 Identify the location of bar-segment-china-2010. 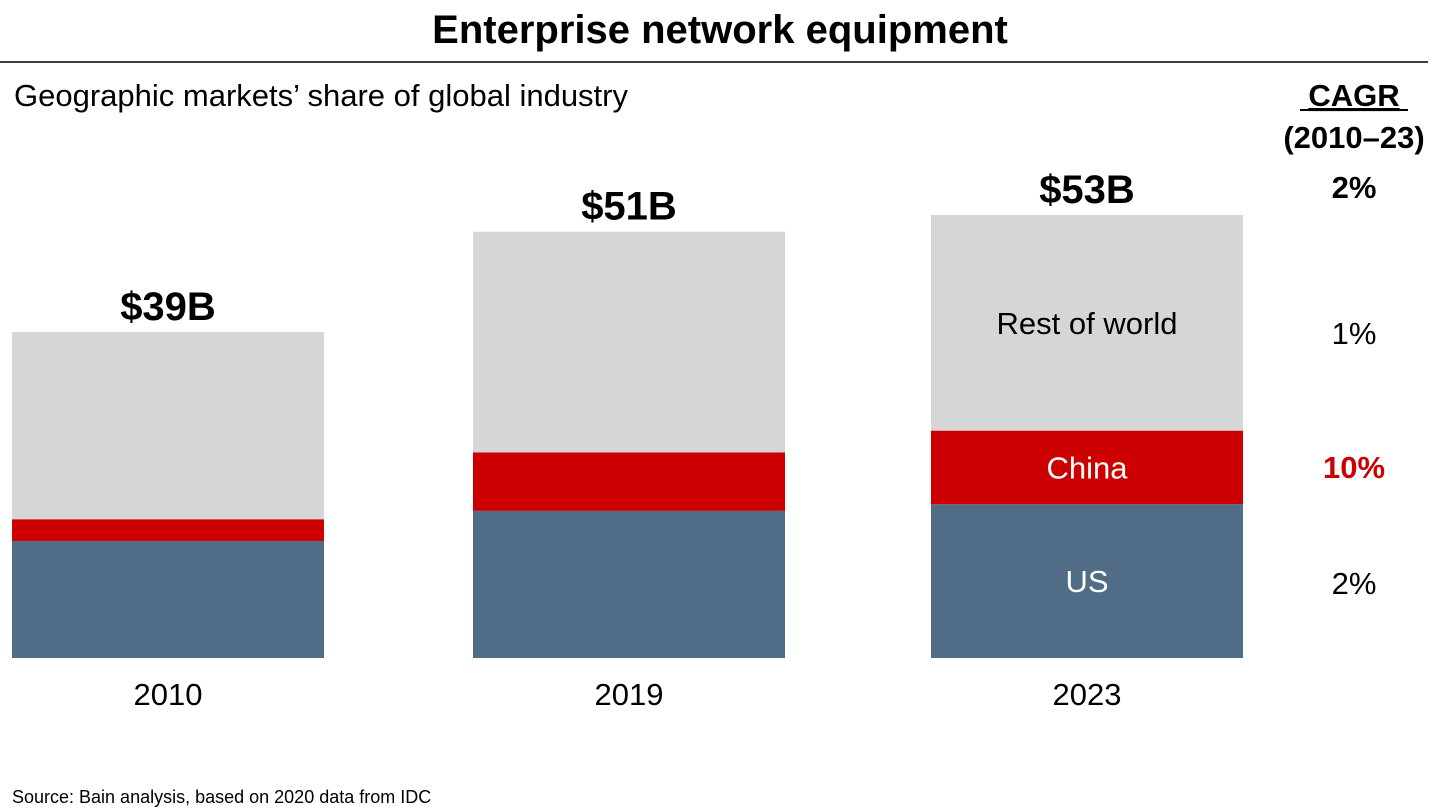
(168, 530).